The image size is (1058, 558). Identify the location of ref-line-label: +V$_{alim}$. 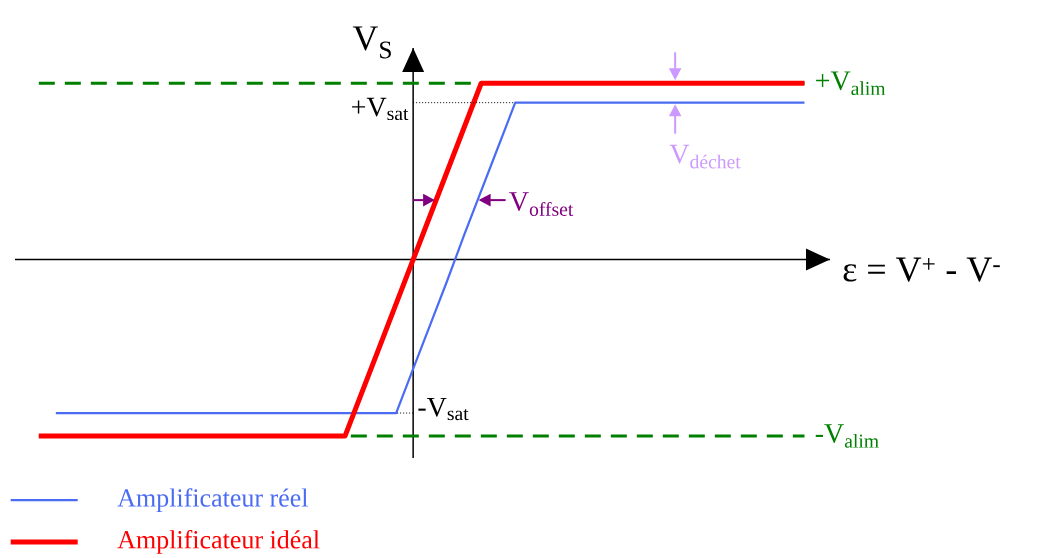
(851, 83).